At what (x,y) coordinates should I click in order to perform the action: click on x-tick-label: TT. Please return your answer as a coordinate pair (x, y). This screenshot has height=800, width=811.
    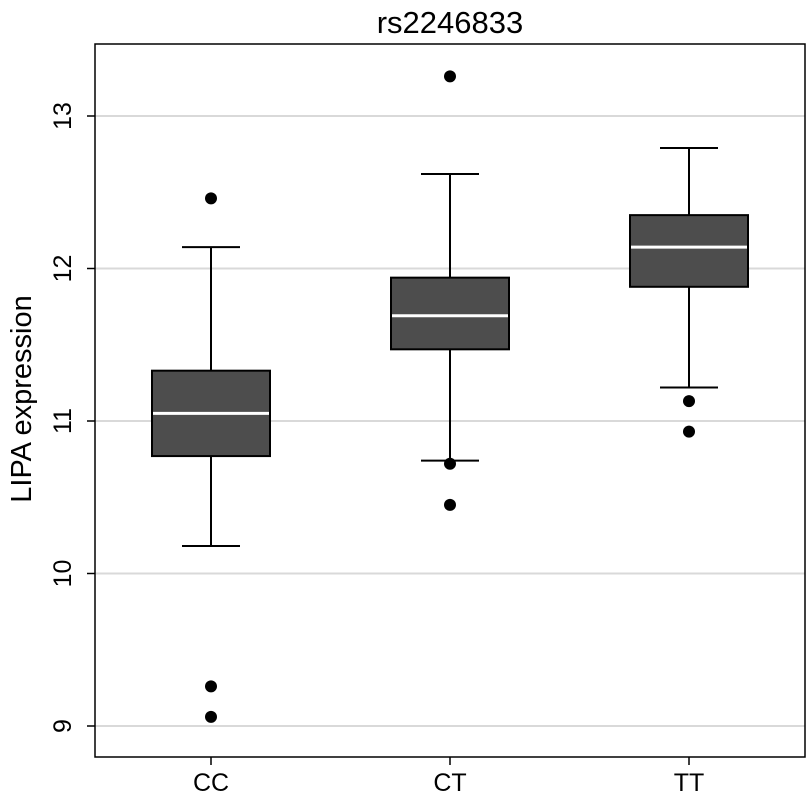
    Looking at the image, I should click on (689, 783).